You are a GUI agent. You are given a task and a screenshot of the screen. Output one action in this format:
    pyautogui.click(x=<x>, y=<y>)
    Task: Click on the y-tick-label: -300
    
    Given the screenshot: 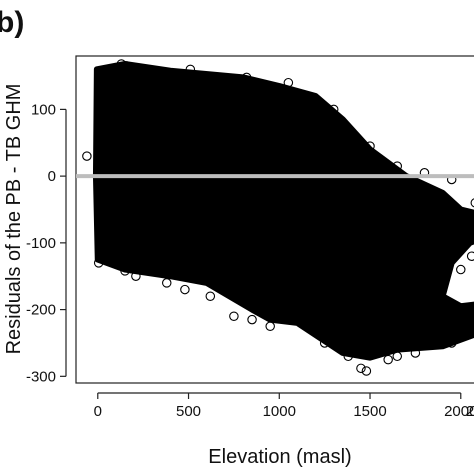 What is the action you would take?
    pyautogui.click(x=41, y=376)
    